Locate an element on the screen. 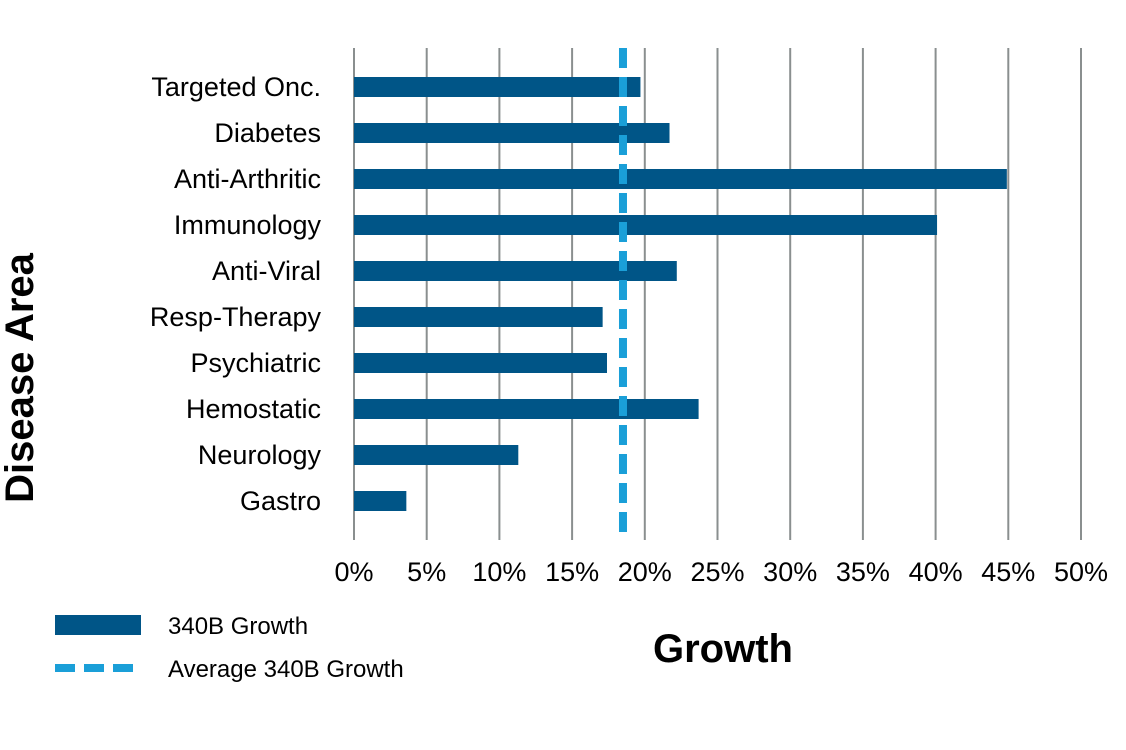  legend-label-bar: 340B Growth is located at coordinates (238, 626).